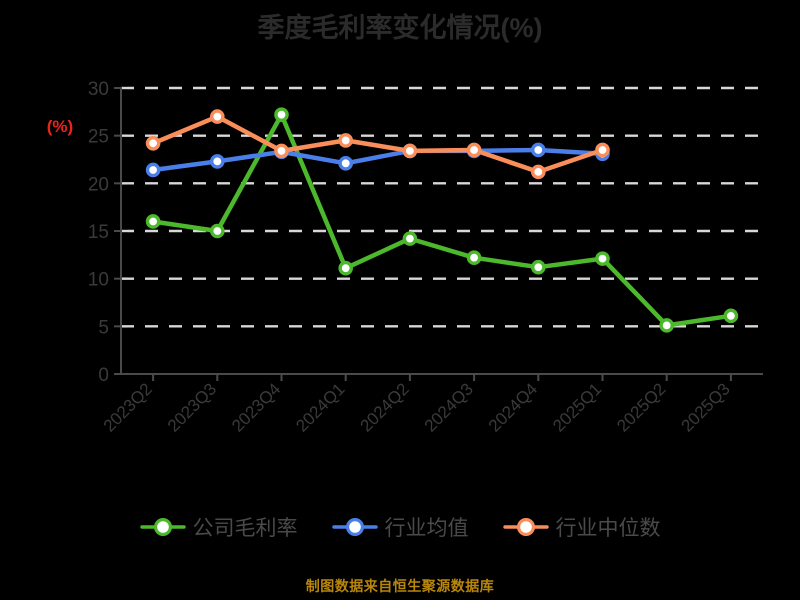 This screenshot has height=600, width=800. I want to click on y-axis-tick-label: 5, so click(103, 327).